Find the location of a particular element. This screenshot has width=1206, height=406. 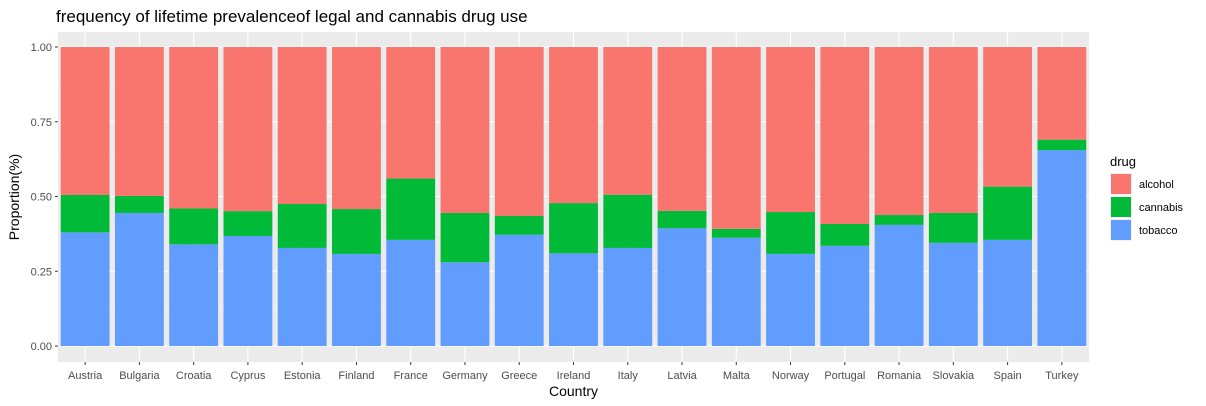

y-tick-label: 0.25 is located at coordinates (41, 272).